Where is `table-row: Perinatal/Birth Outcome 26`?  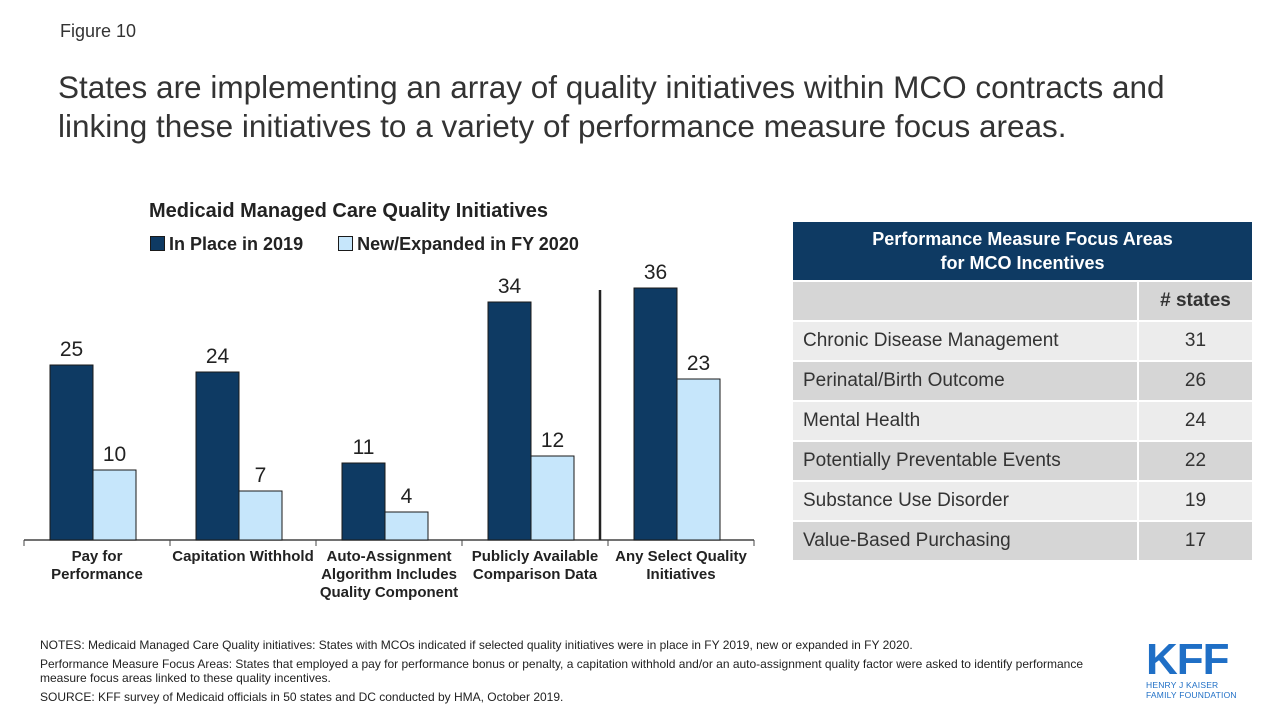
table-row: Perinatal/Birth Outcome 26 is located at coordinates (1022, 380).